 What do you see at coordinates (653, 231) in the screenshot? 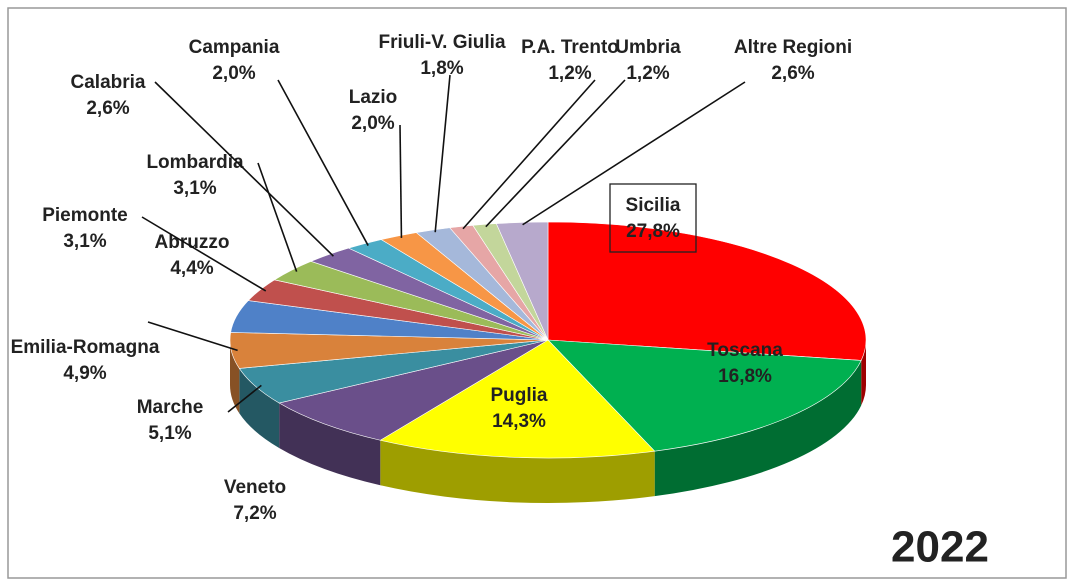
I see `value-label: 27,8%` at bounding box center [653, 231].